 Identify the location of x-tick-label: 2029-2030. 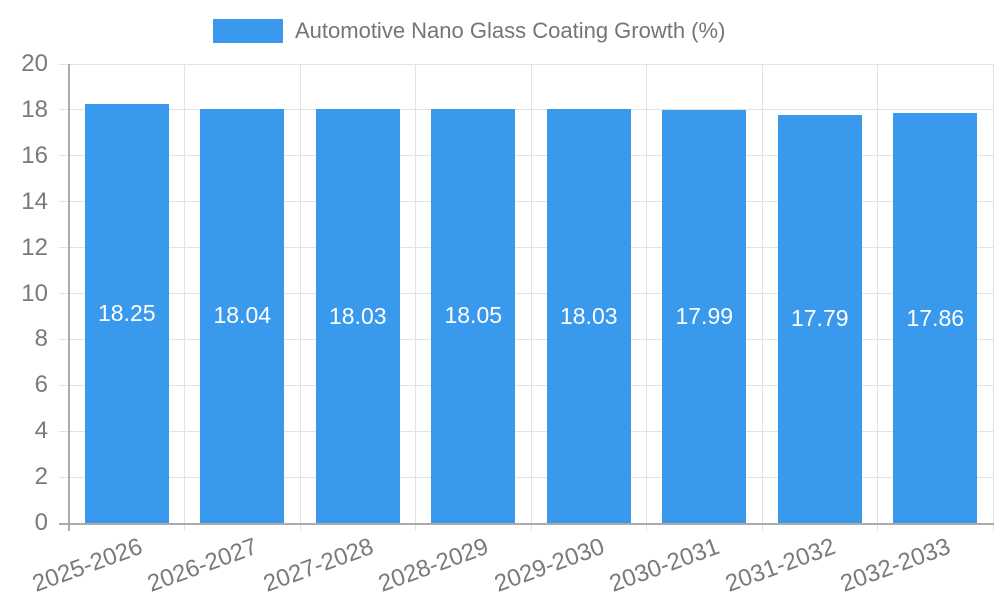
(549, 565).